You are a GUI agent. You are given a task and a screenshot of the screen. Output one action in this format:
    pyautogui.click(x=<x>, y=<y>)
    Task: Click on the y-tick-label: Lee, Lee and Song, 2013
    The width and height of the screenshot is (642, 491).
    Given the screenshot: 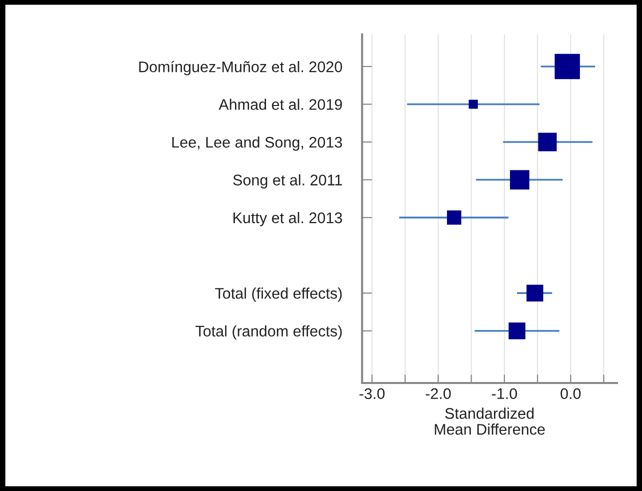 What is the action you would take?
    pyautogui.click(x=257, y=143)
    